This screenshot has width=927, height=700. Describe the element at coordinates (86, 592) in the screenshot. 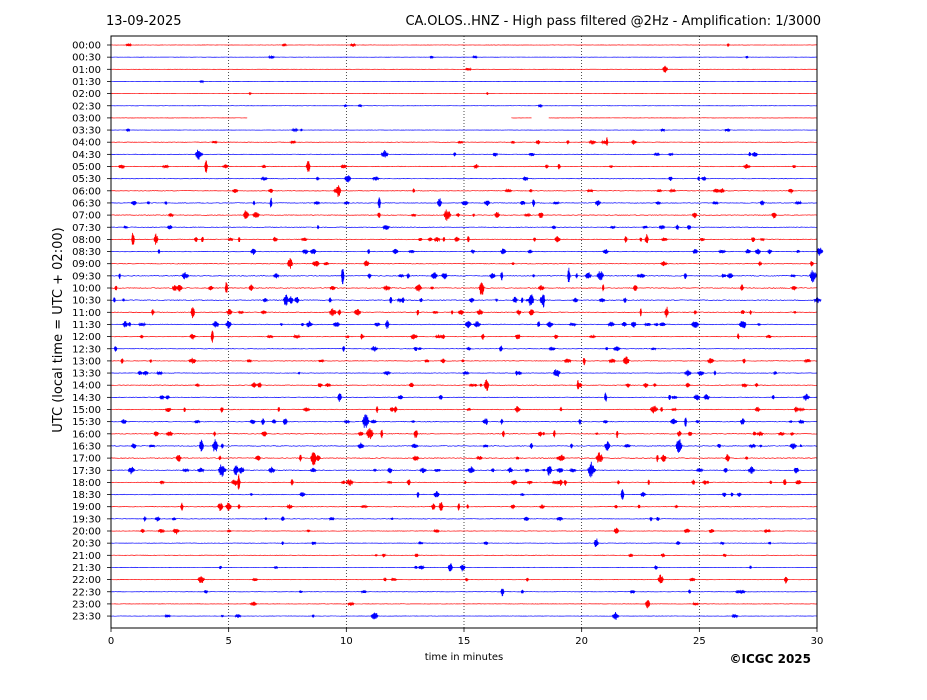

I see `row-time-label: 22:30` at that location.